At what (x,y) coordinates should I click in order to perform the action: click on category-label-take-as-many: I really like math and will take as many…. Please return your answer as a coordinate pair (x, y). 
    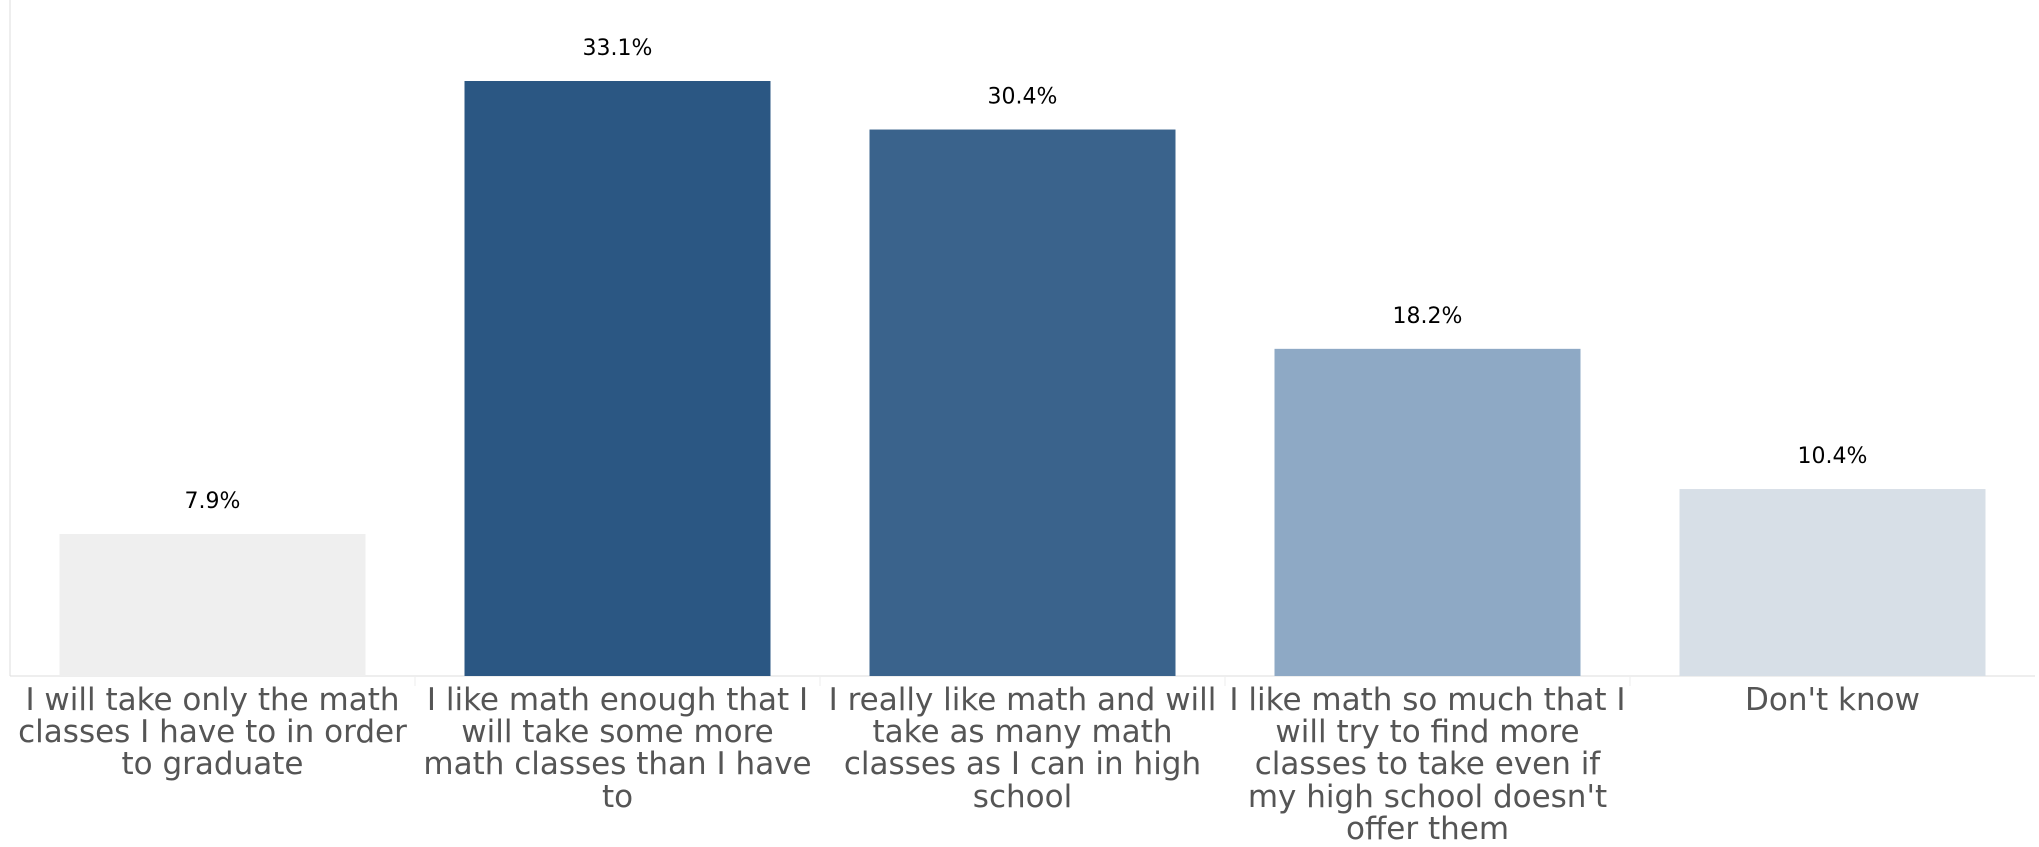
    Looking at the image, I should click on (1022, 748).